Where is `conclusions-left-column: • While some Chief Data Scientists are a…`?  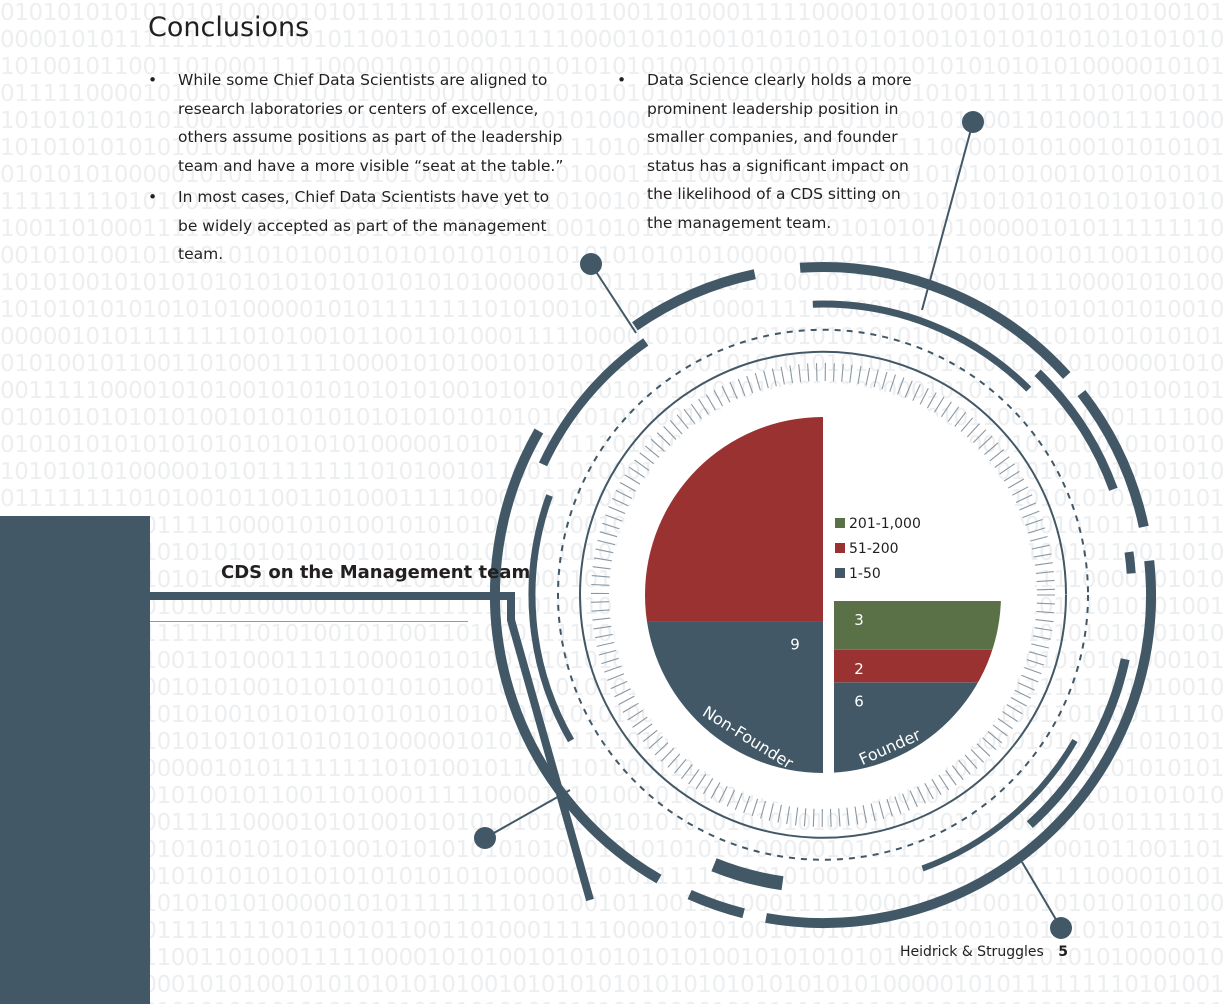
conclusions-left-column: • While some Chief Data Scientists are a… is located at coordinates (360, 169).